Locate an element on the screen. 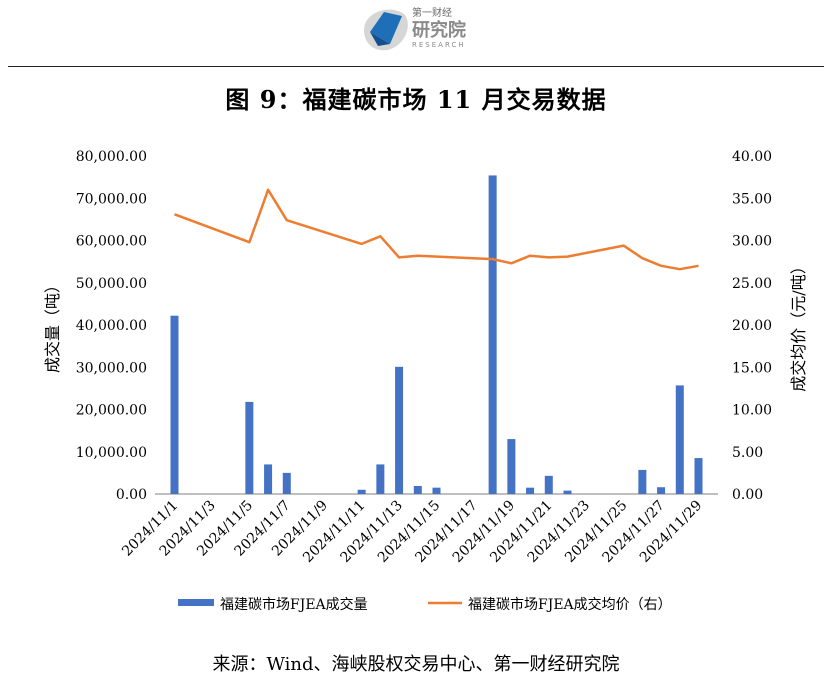  y2-tick-label: 35.00 is located at coordinates (752, 199).